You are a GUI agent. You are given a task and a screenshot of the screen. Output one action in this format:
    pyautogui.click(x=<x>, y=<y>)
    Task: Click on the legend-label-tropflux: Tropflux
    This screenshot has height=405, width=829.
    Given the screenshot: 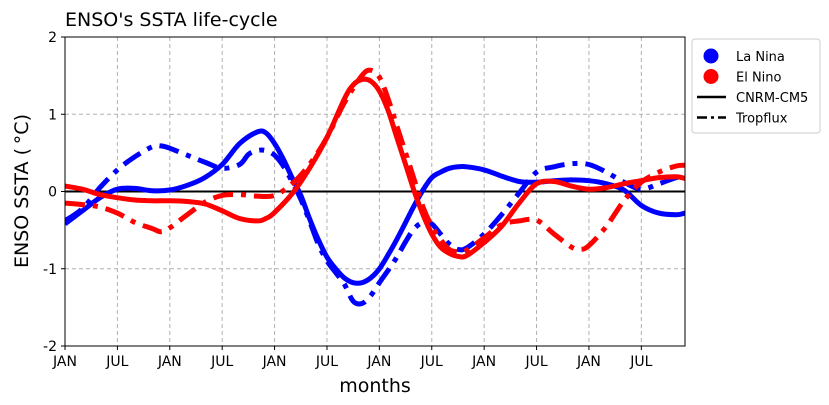 What is the action you would take?
    pyautogui.click(x=761, y=119)
    